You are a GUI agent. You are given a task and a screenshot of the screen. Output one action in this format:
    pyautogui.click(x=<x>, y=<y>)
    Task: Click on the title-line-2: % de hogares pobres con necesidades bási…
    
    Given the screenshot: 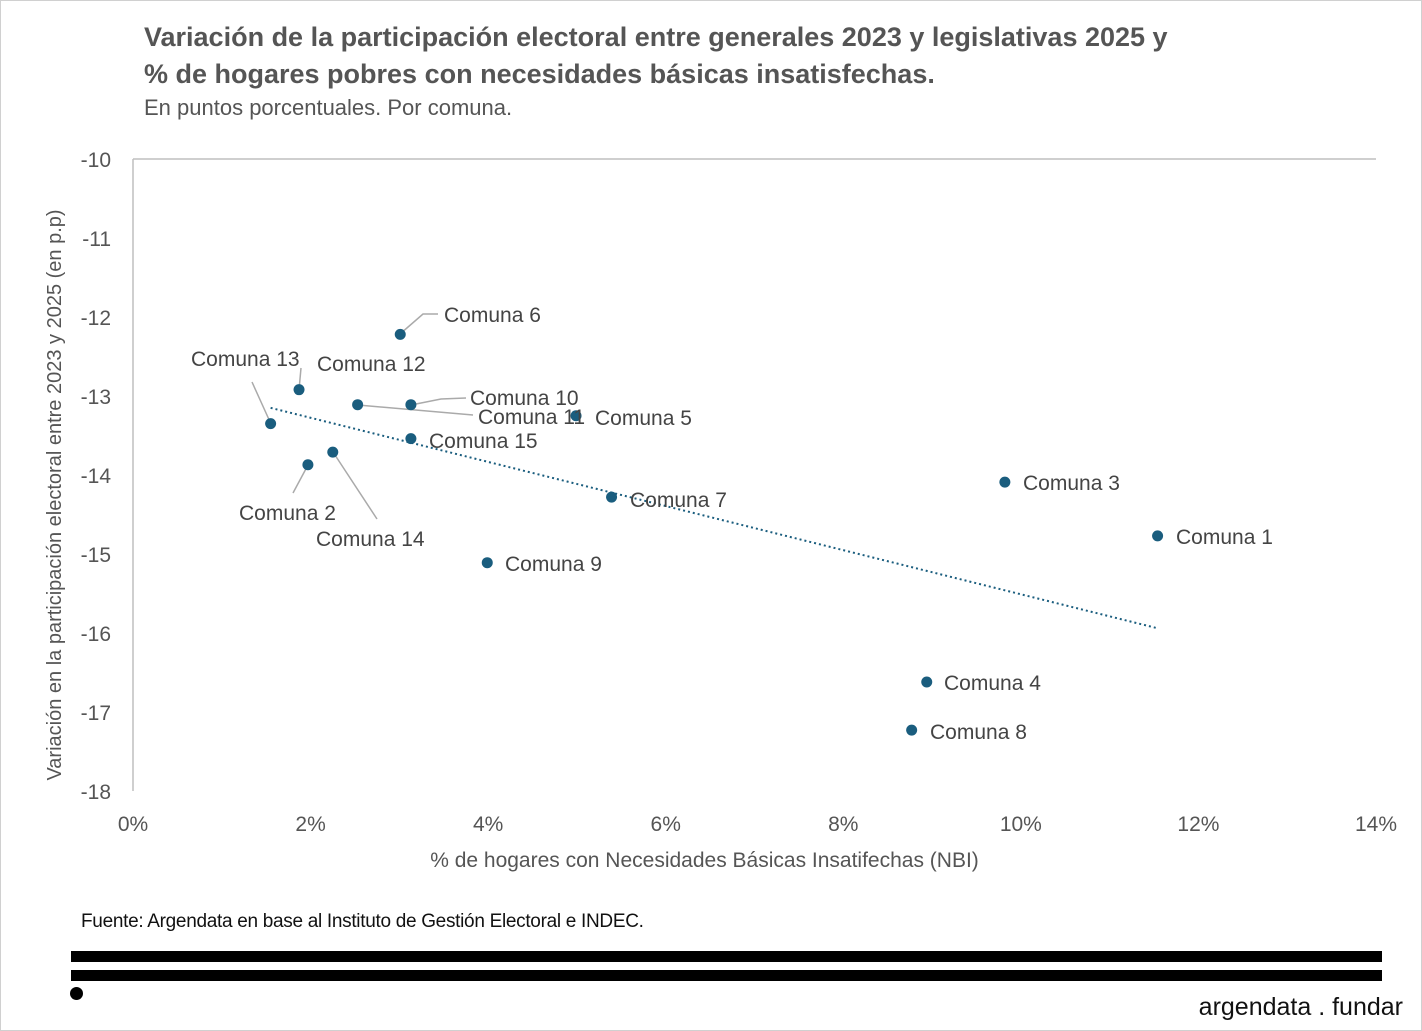 What is the action you would take?
    pyautogui.click(x=539, y=74)
    